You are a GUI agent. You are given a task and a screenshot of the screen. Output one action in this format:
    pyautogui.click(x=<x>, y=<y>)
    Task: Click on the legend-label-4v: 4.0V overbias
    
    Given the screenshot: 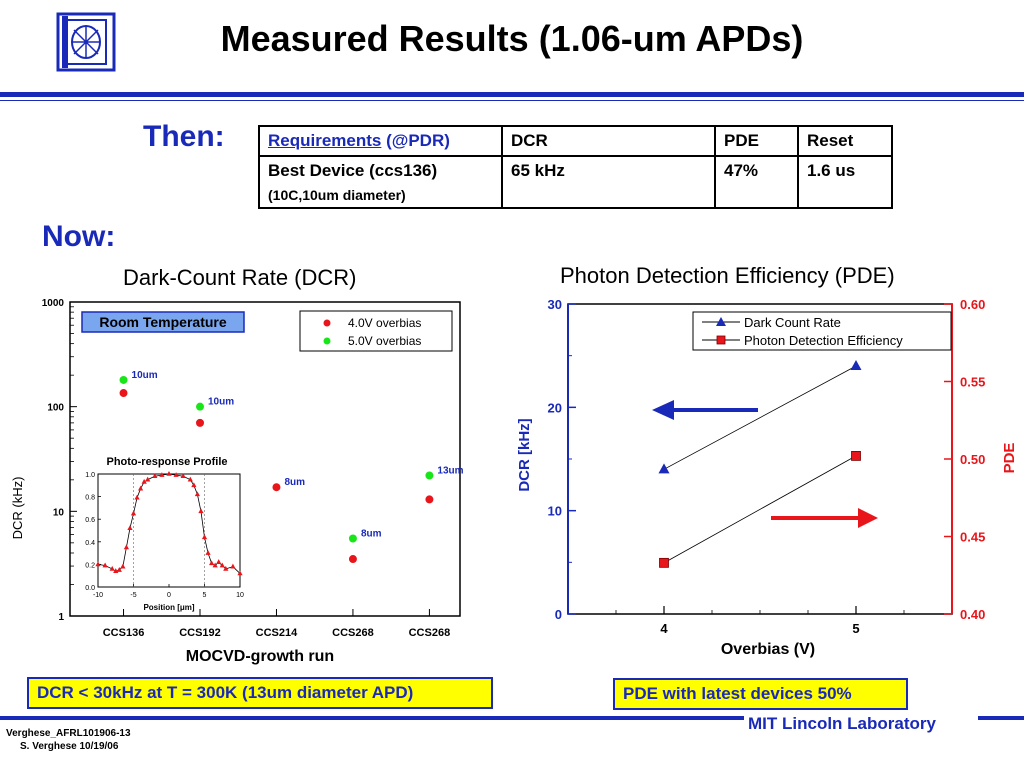 What is the action you would take?
    pyautogui.click(x=384, y=323)
    